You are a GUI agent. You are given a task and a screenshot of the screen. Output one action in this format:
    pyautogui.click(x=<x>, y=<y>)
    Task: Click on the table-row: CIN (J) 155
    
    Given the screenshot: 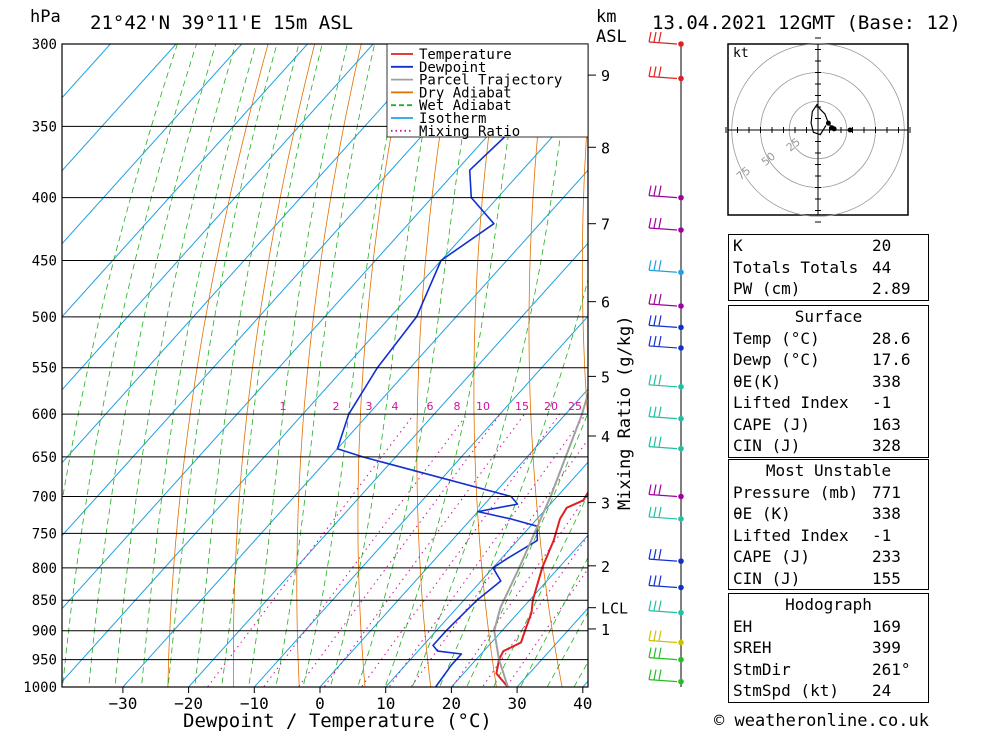 What is the action you would take?
    pyautogui.click(x=828, y=579)
    